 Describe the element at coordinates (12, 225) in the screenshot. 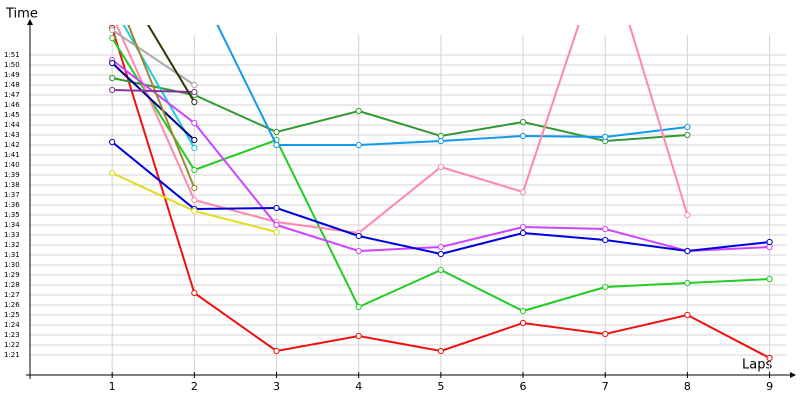

I see `y-tick-label: 1:34` at that location.